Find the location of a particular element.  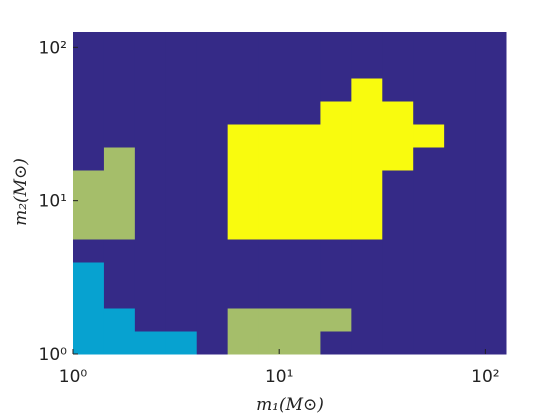

x-tick-label: 10² is located at coordinates (485, 377).